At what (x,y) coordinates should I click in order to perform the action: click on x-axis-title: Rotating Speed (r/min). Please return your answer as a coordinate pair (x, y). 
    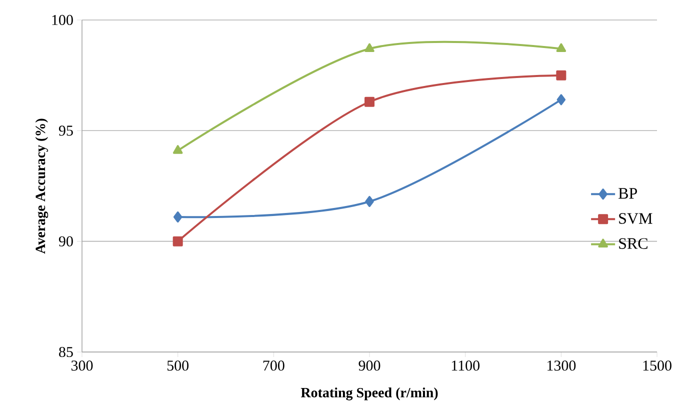
    Looking at the image, I should click on (369, 394).